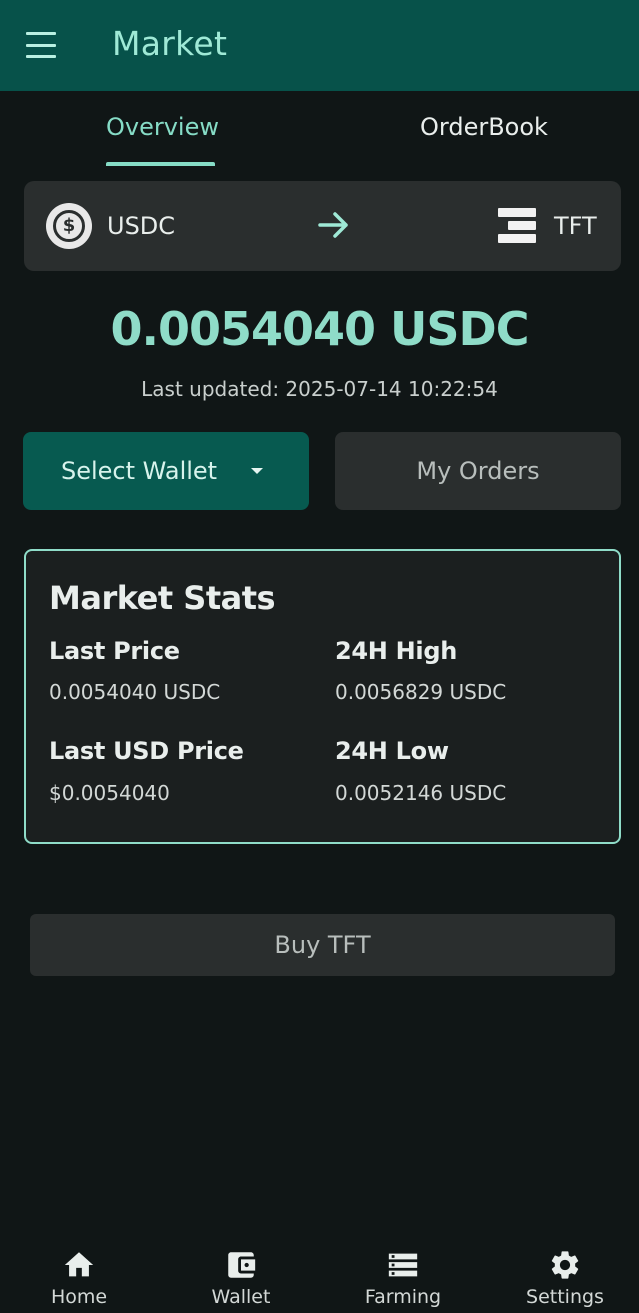  I want to click on page-title: Market, so click(170, 43).